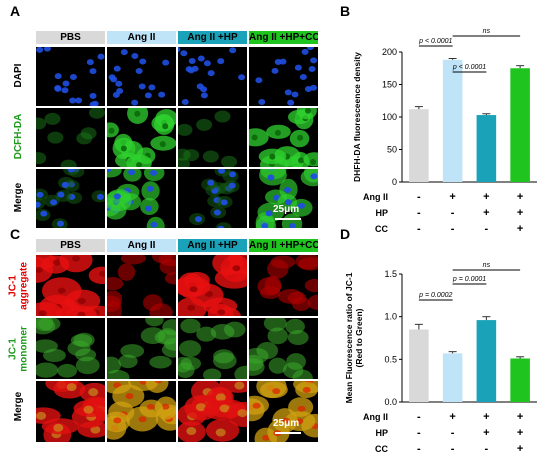 This screenshot has height=466, width=550. What do you see at coordinates (345, 234) in the screenshot?
I see `panel-label-d: D` at bounding box center [345, 234].